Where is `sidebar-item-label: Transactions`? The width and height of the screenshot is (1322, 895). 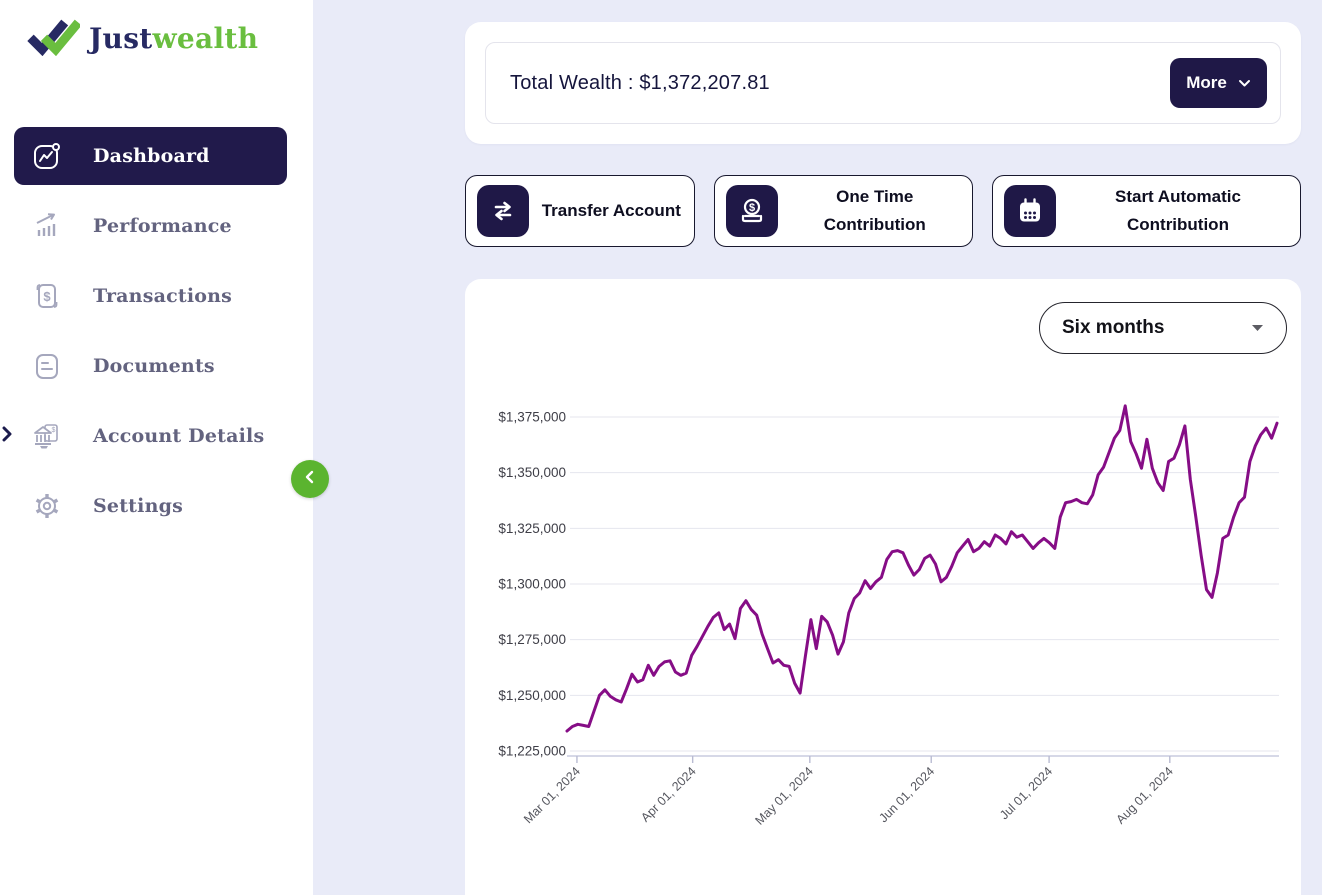
sidebar-item-label: Transactions is located at coordinates (163, 296).